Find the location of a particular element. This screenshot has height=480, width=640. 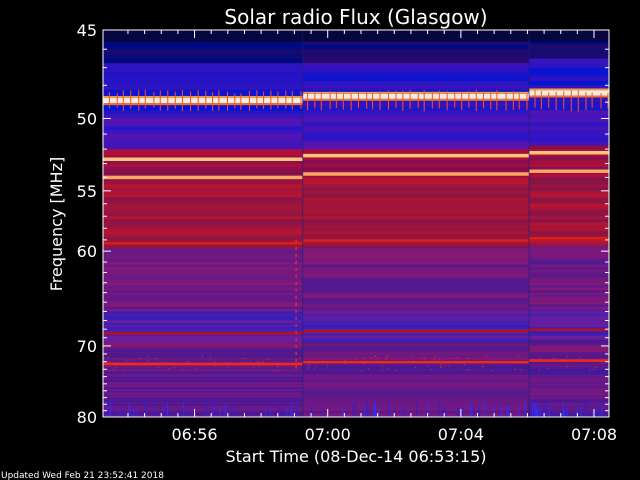

chart-title: Solar radio Flux (Glasgow) is located at coordinates (355, 17).